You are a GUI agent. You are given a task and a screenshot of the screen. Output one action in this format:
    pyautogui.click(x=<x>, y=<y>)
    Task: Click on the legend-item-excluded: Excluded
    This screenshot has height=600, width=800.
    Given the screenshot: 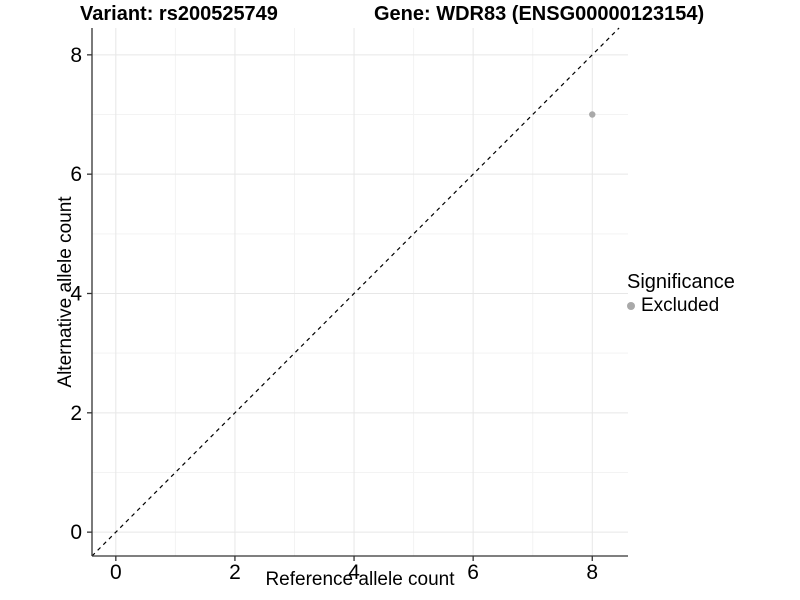 What is the action you would take?
    pyautogui.click(x=681, y=306)
    